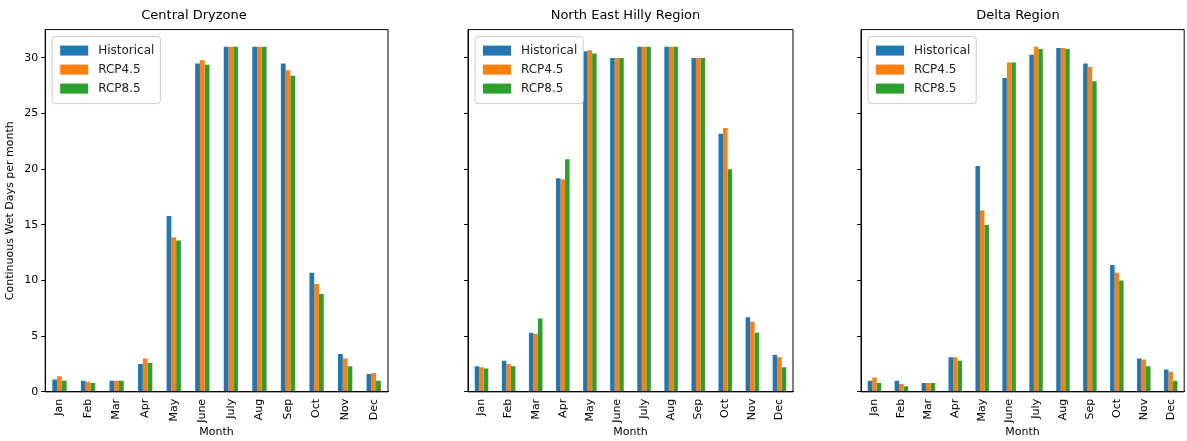 This screenshot has width=1187, height=441. I want to click on chart-title: North East Hilly Region, so click(625, 15).